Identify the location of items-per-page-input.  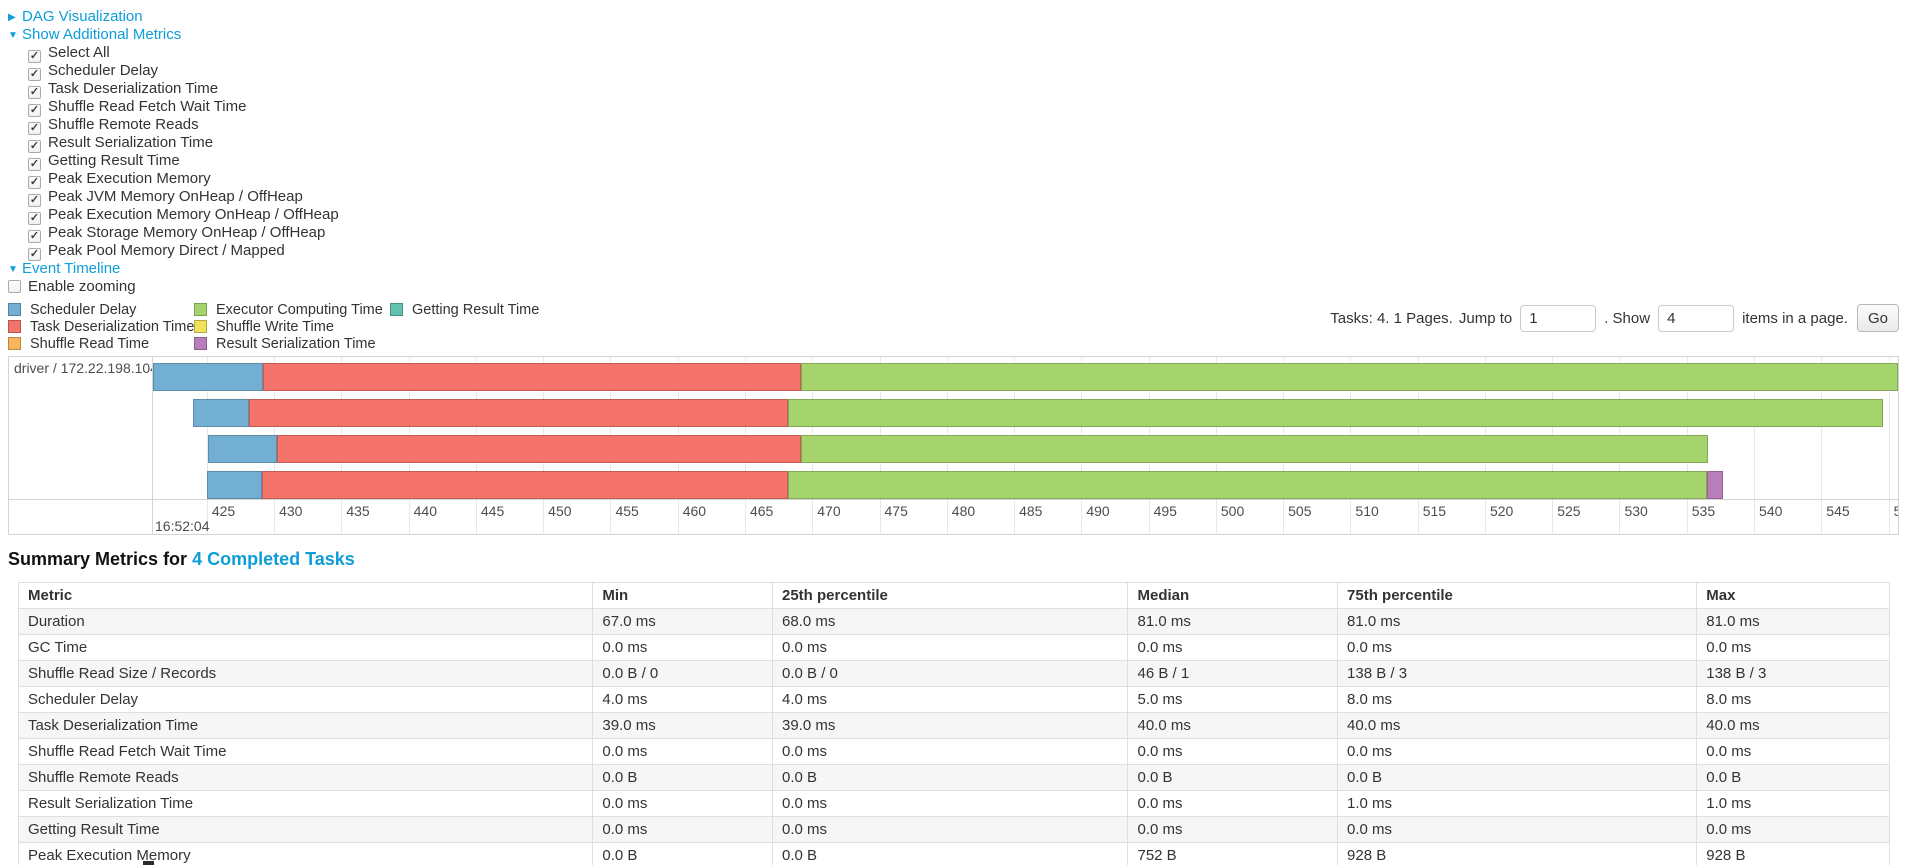
(1696, 318).